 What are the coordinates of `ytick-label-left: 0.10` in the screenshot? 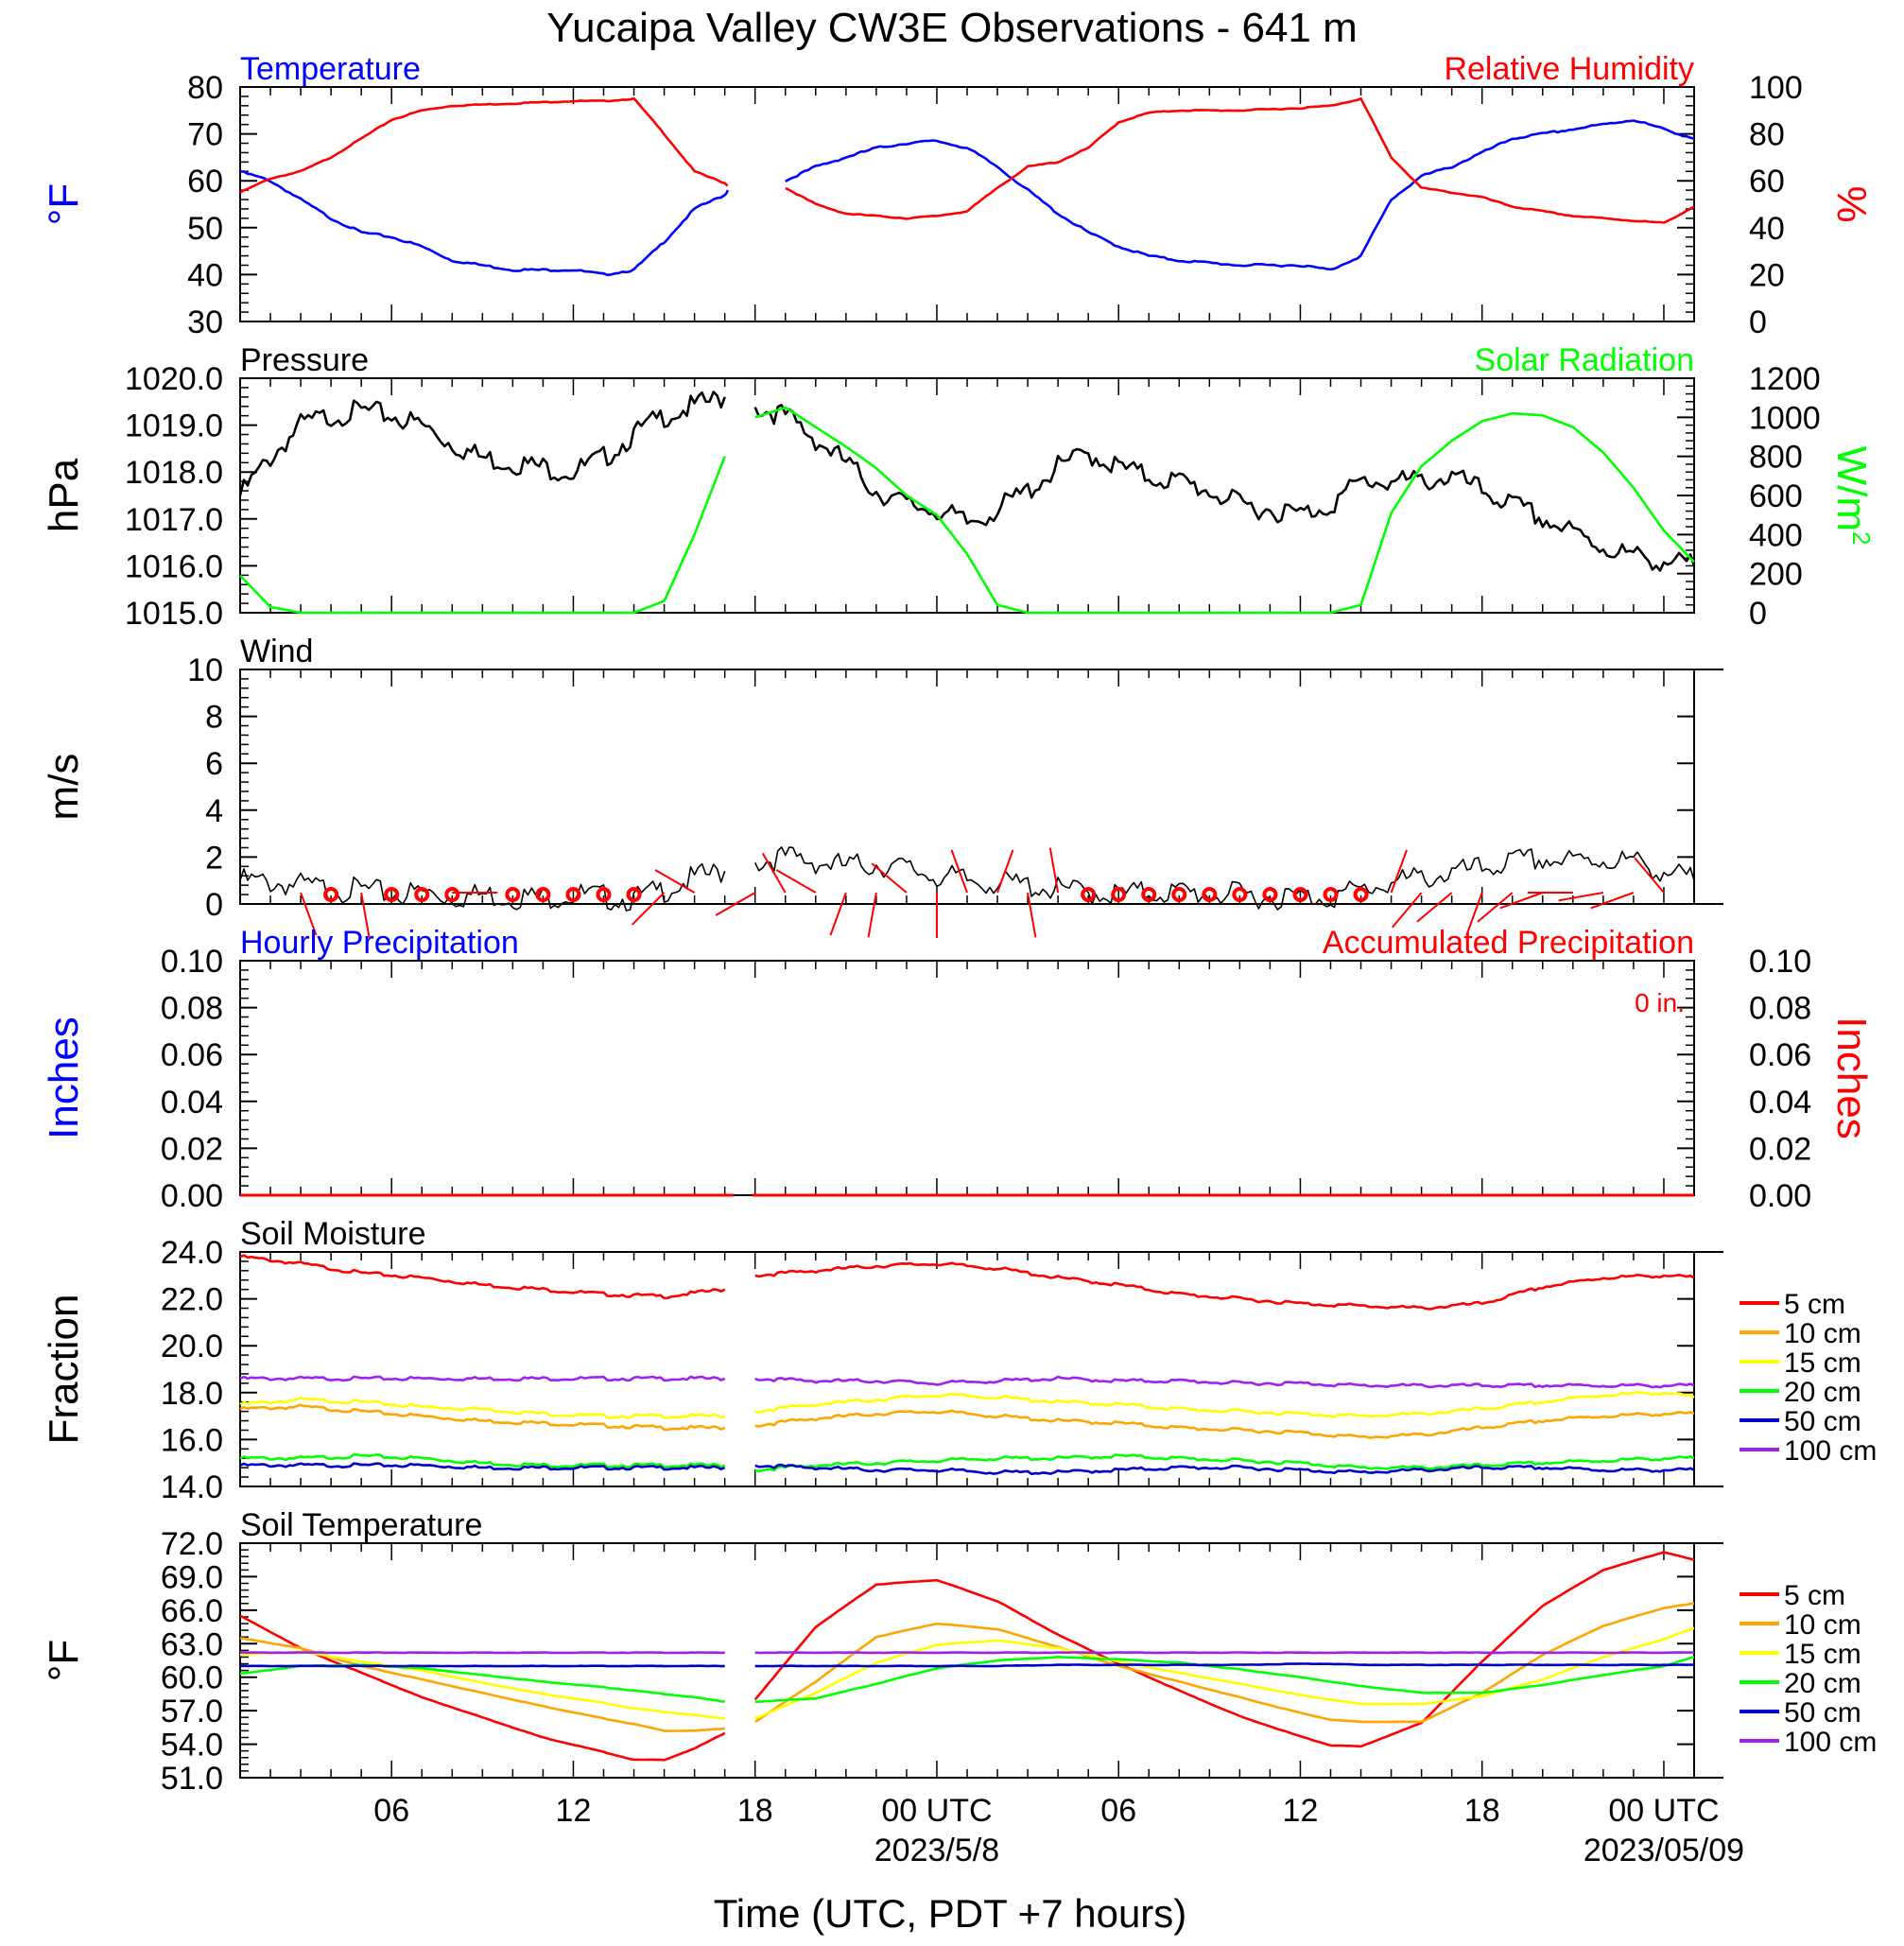 It's located at (192, 962).